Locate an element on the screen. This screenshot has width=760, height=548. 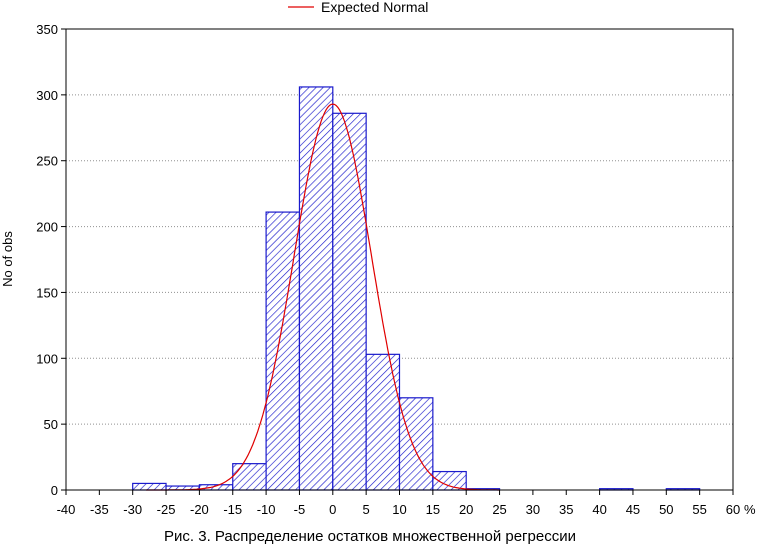
legend-label-expected-normal: Expected Normal is located at coordinates (374, 7).